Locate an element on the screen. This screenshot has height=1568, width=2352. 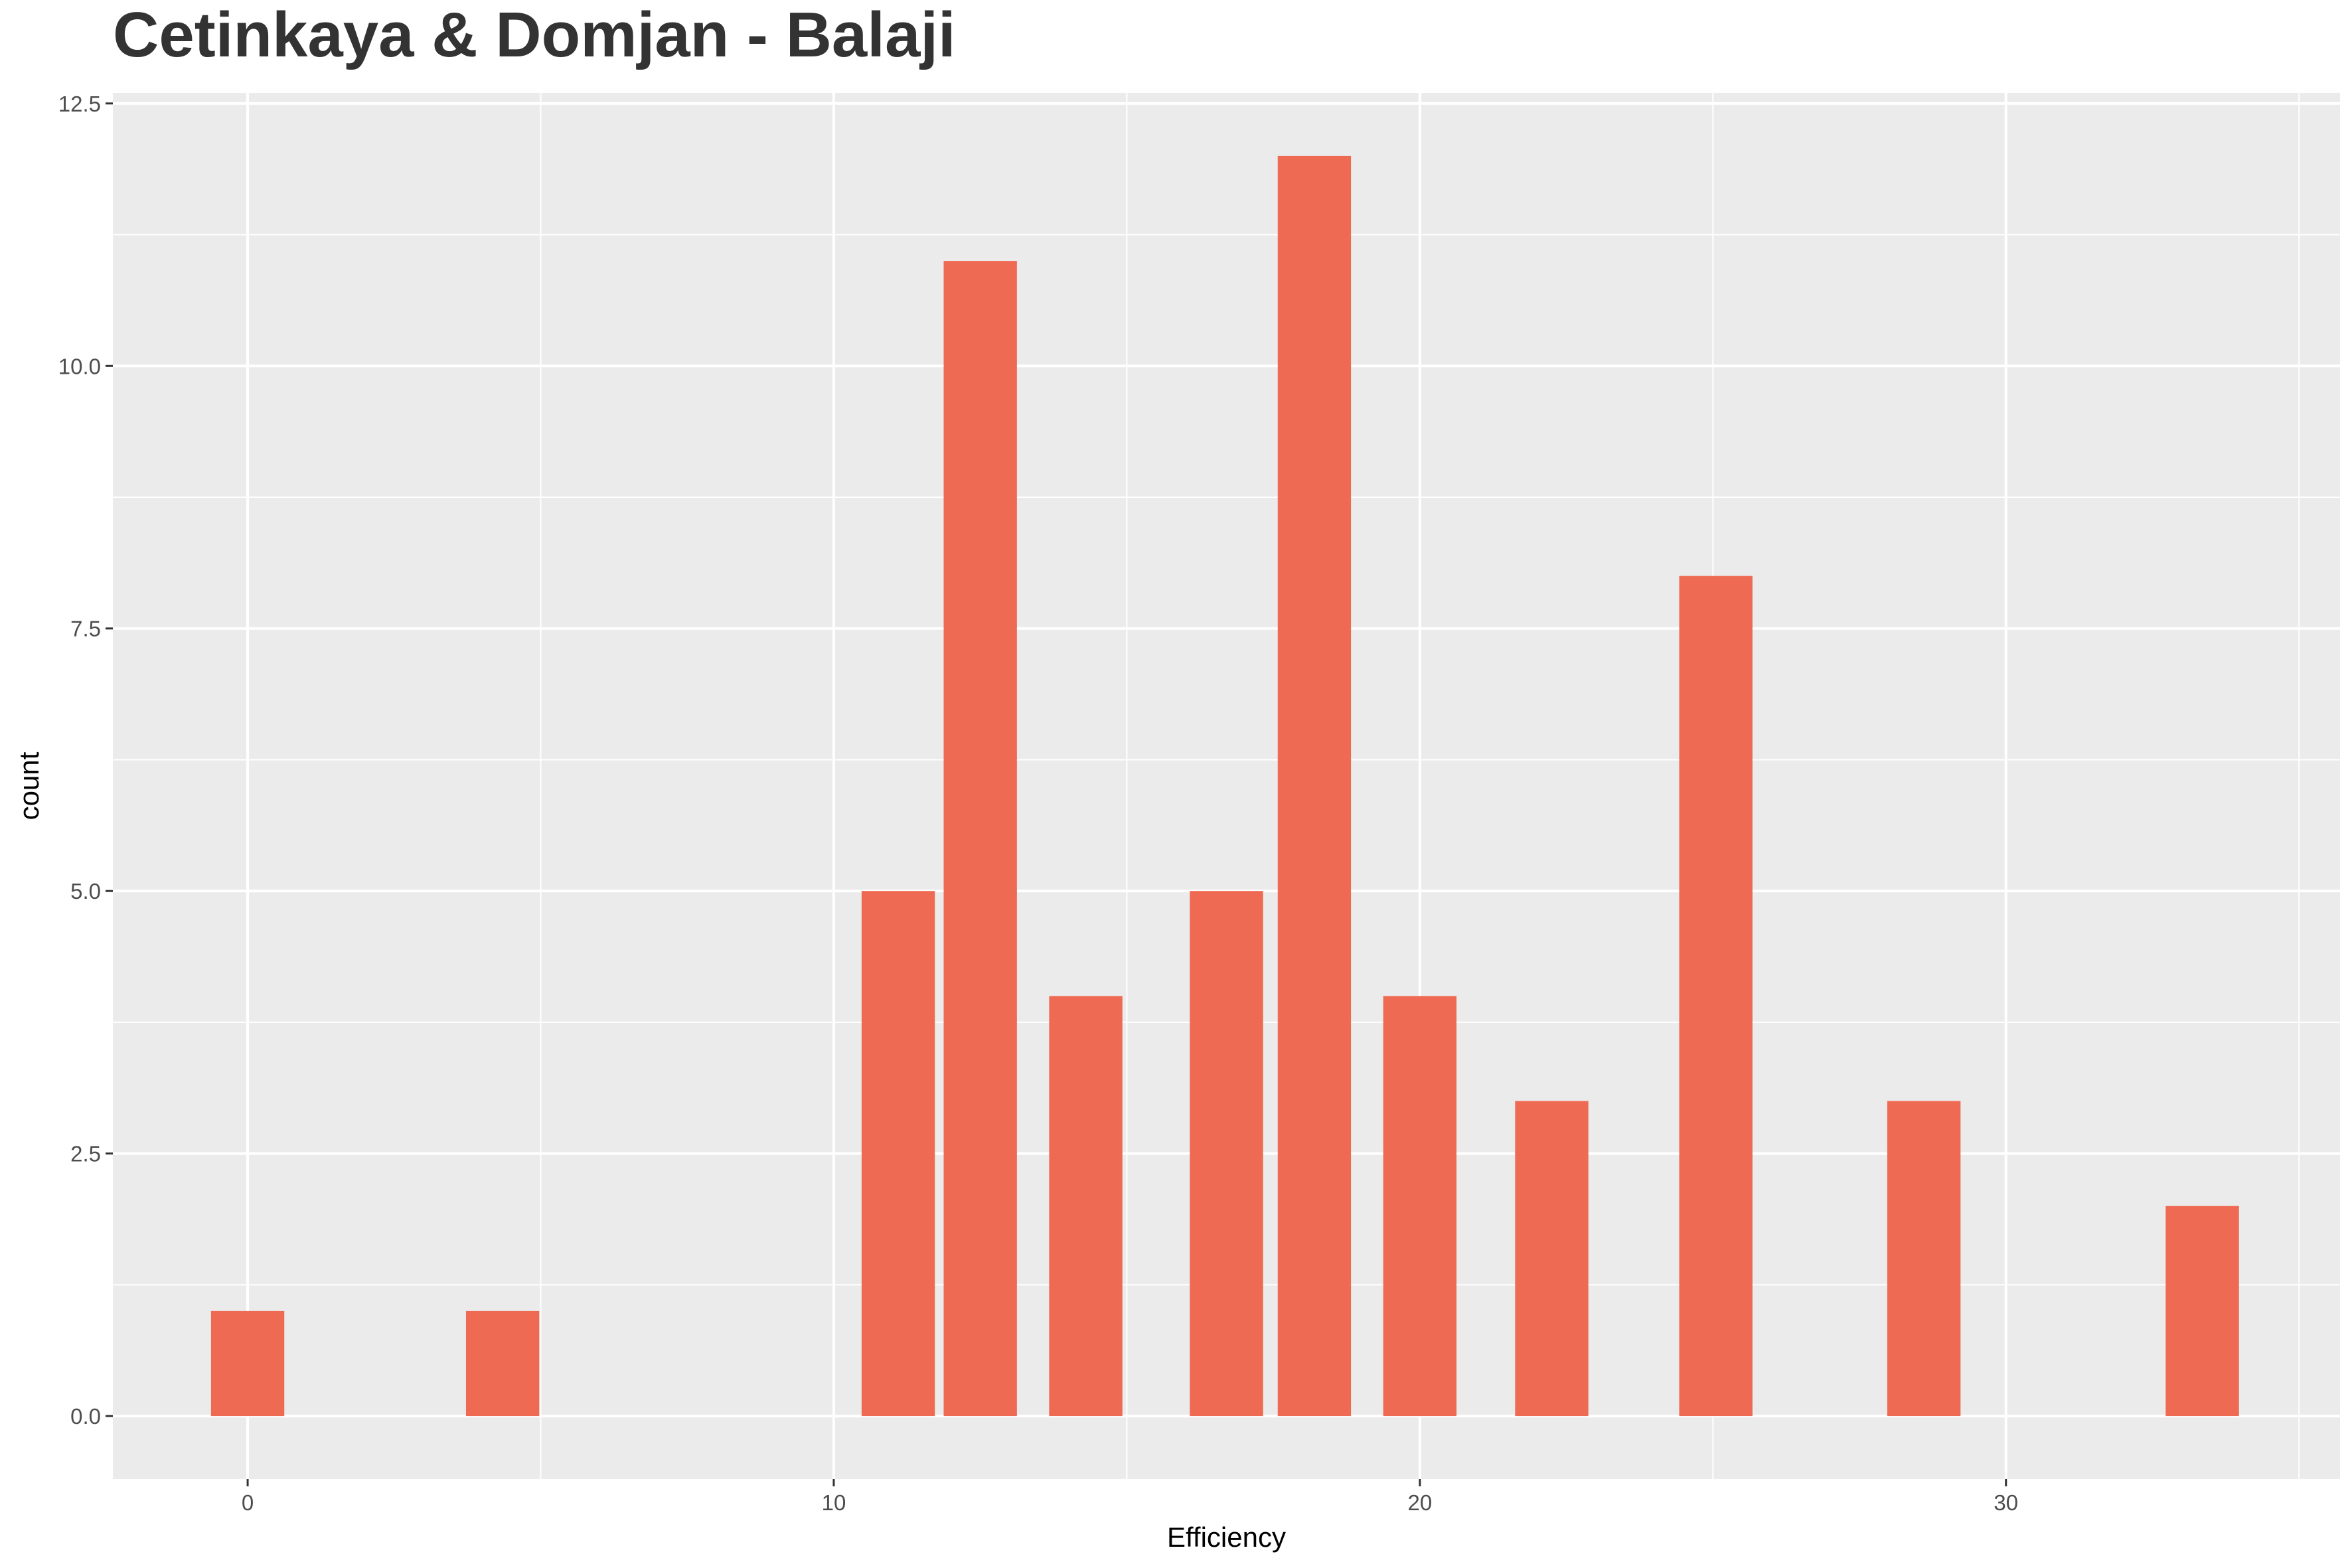
x-tick-label: 30 is located at coordinates (2006, 1503).